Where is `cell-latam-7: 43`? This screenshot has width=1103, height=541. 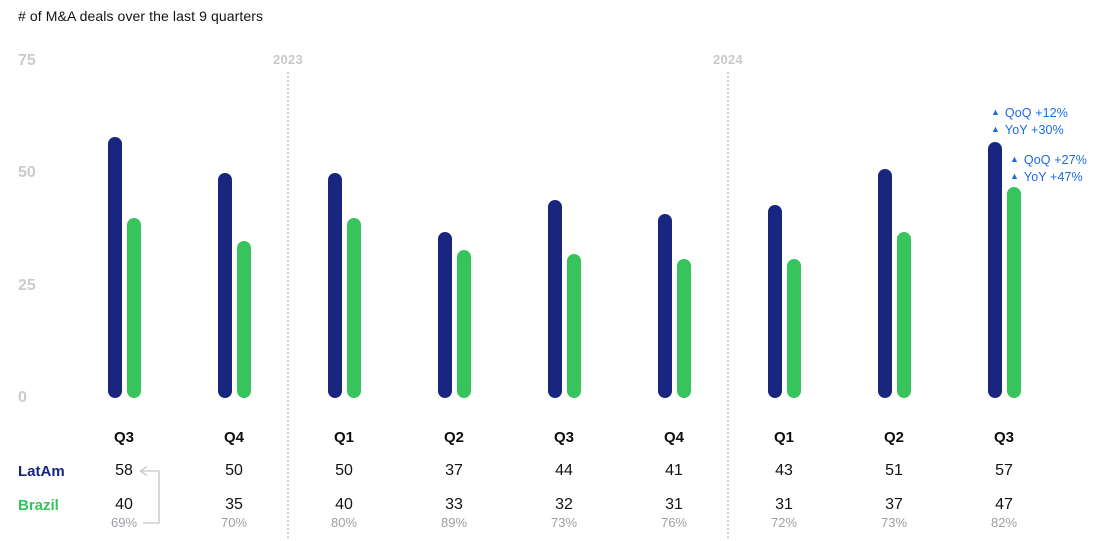
cell-latam-7: 43 is located at coordinates (784, 470).